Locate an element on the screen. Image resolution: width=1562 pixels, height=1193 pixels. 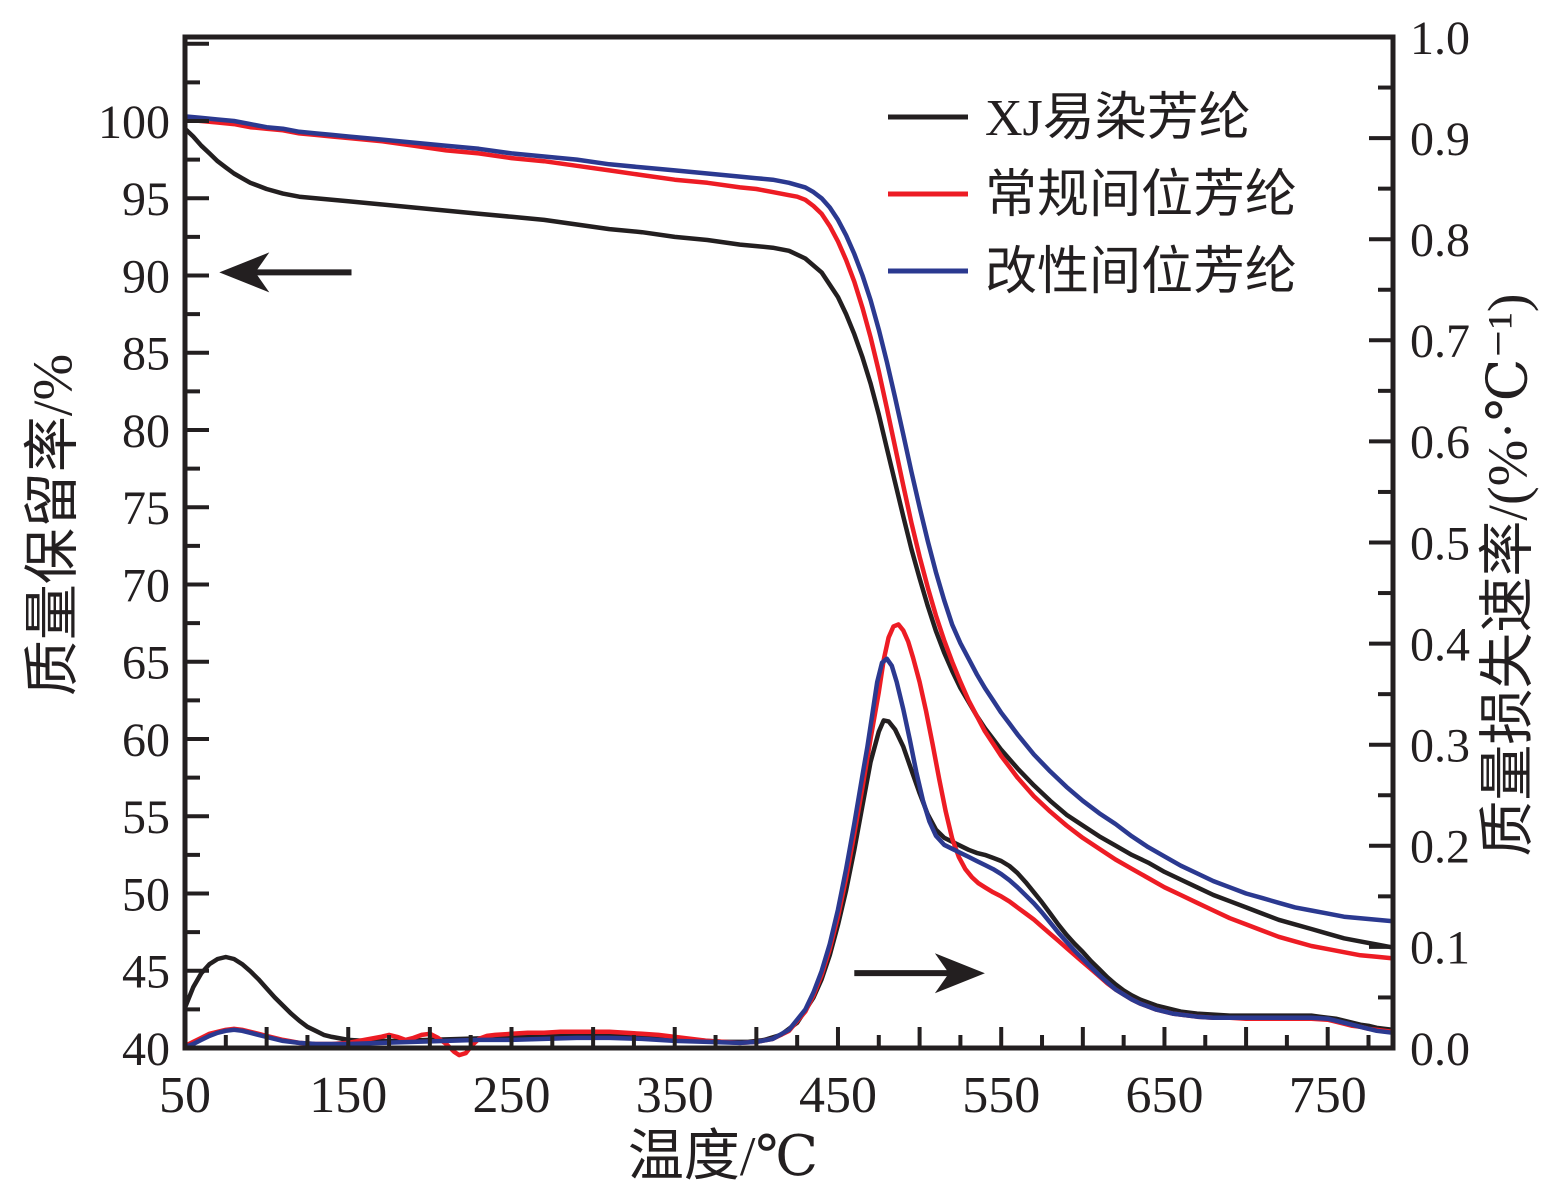
x-tick-label-650: 650 is located at coordinates (1164, 1095).